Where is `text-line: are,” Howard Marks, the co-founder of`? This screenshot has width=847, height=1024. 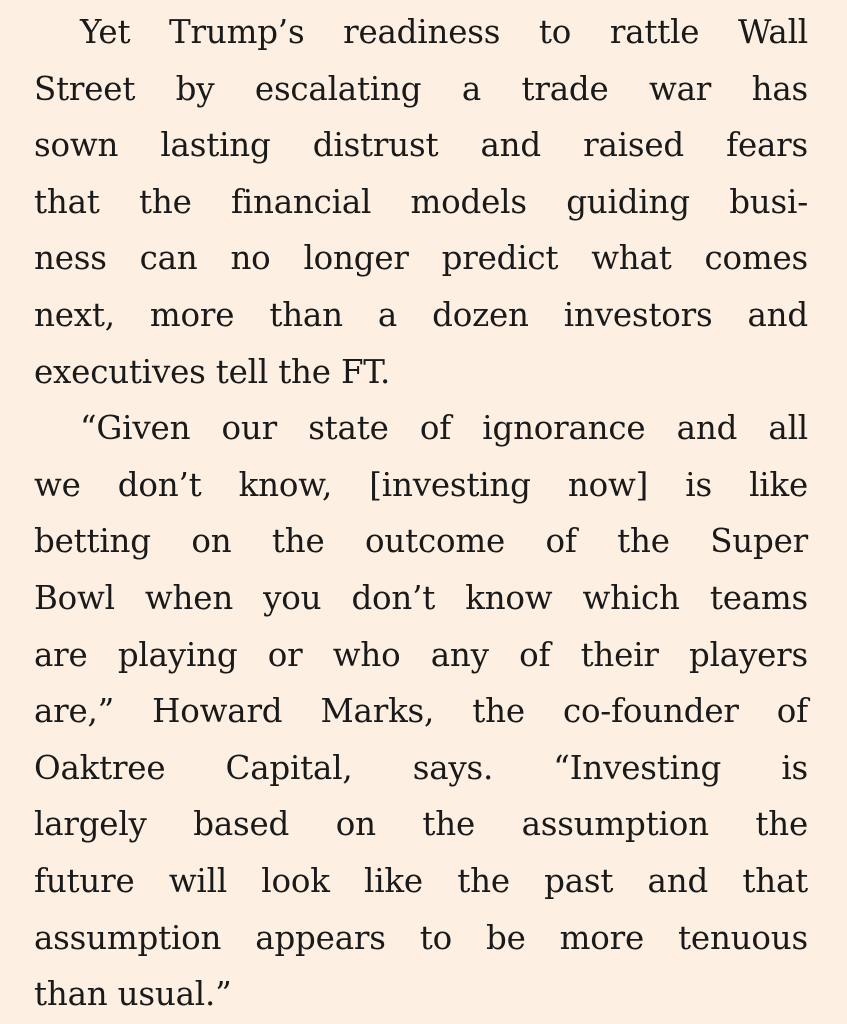 text-line: are,” Howard Marks, the co-founder of is located at coordinates (421, 711).